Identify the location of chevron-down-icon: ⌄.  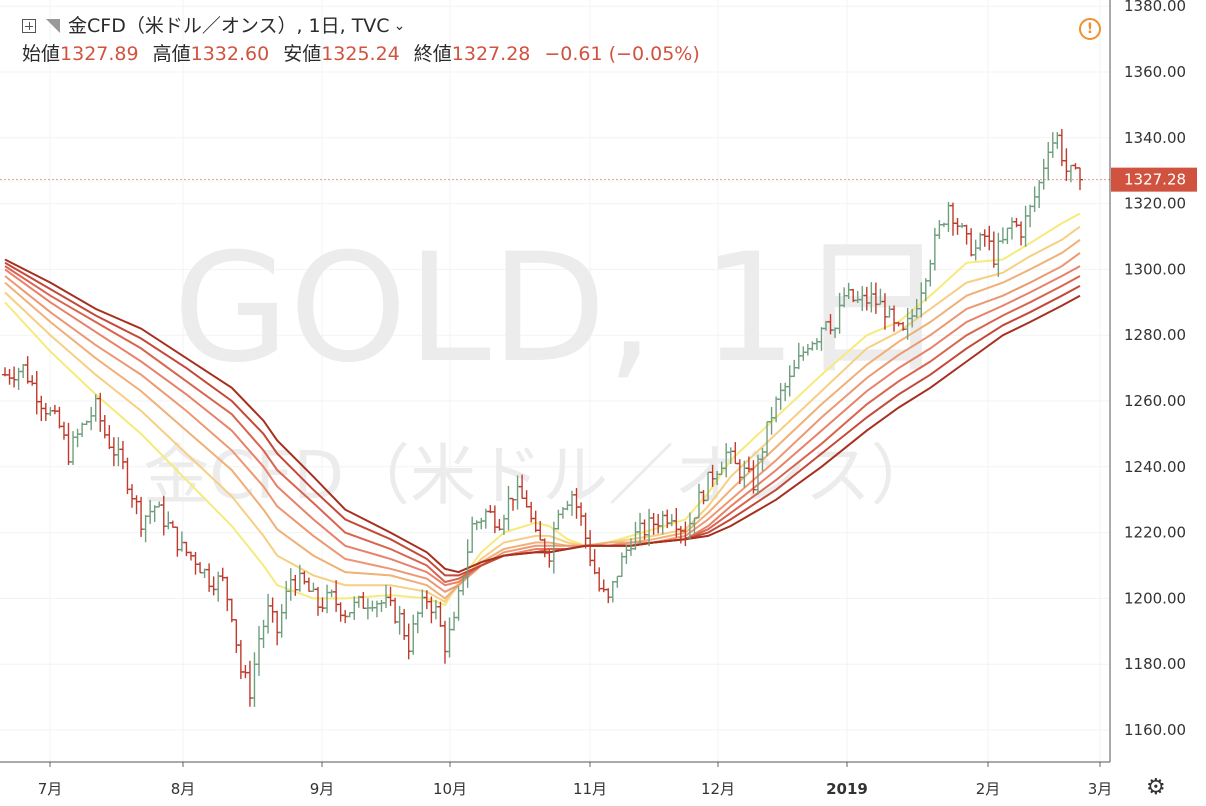
(399, 26).